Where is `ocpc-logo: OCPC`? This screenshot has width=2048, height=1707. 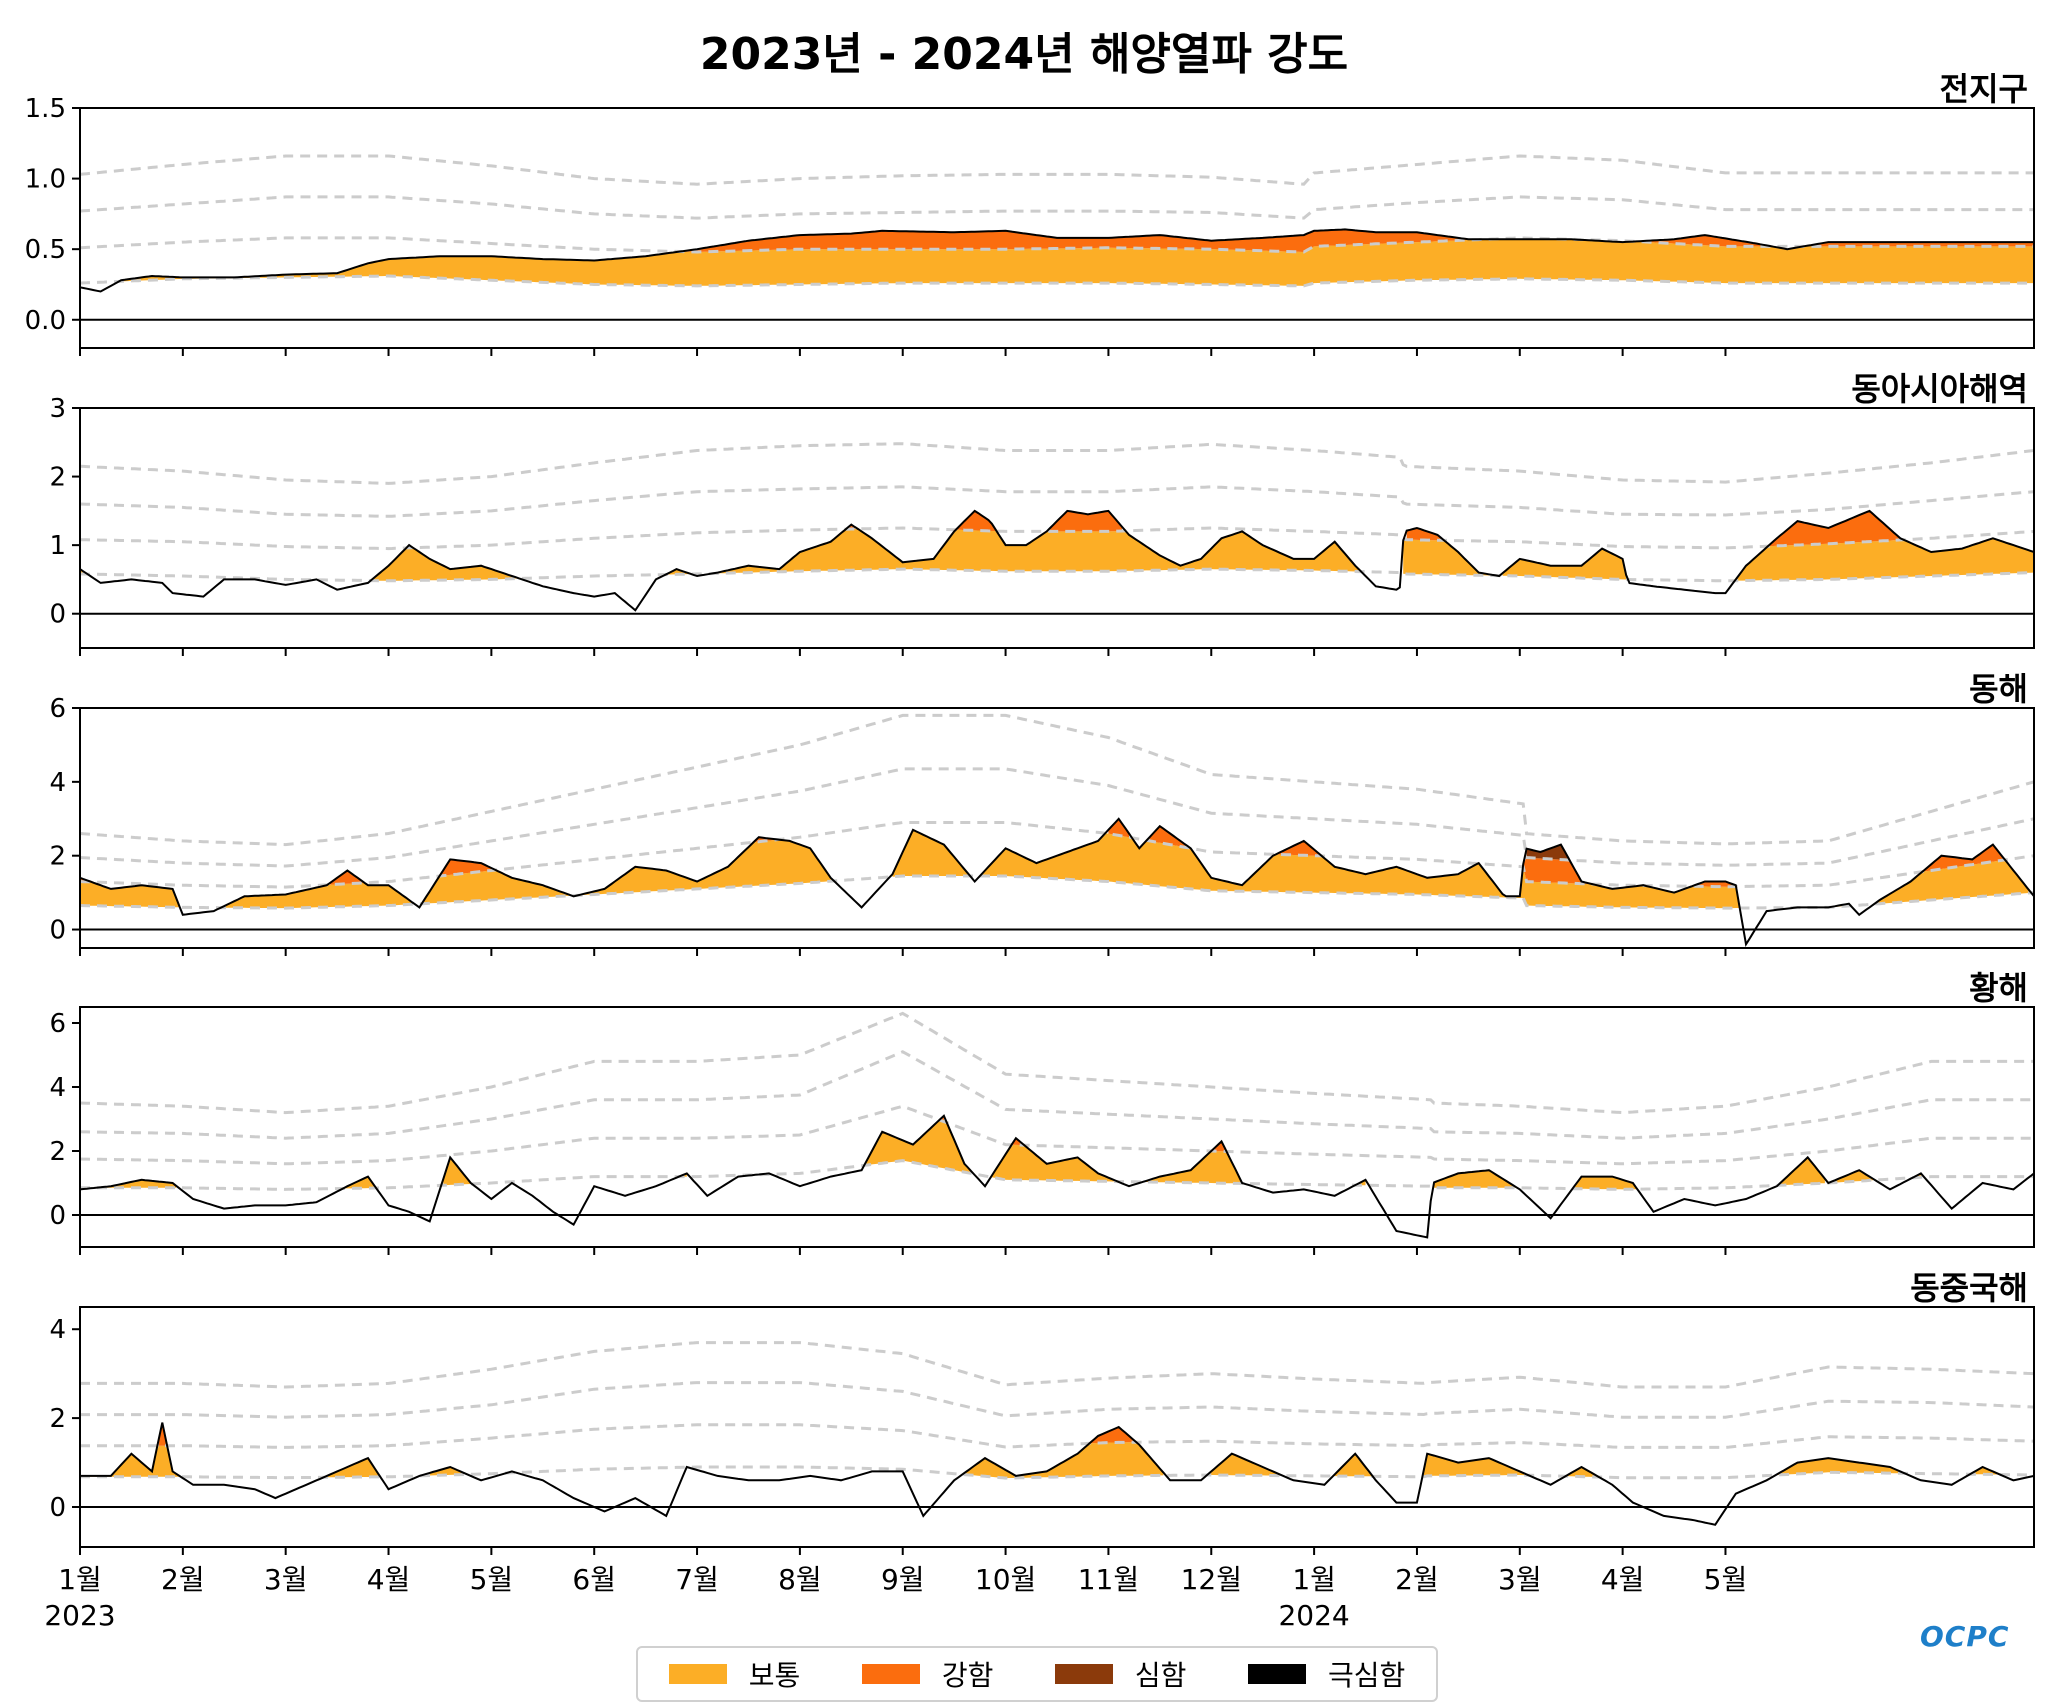
ocpc-logo: OCPC is located at coordinates (1965, 1636).